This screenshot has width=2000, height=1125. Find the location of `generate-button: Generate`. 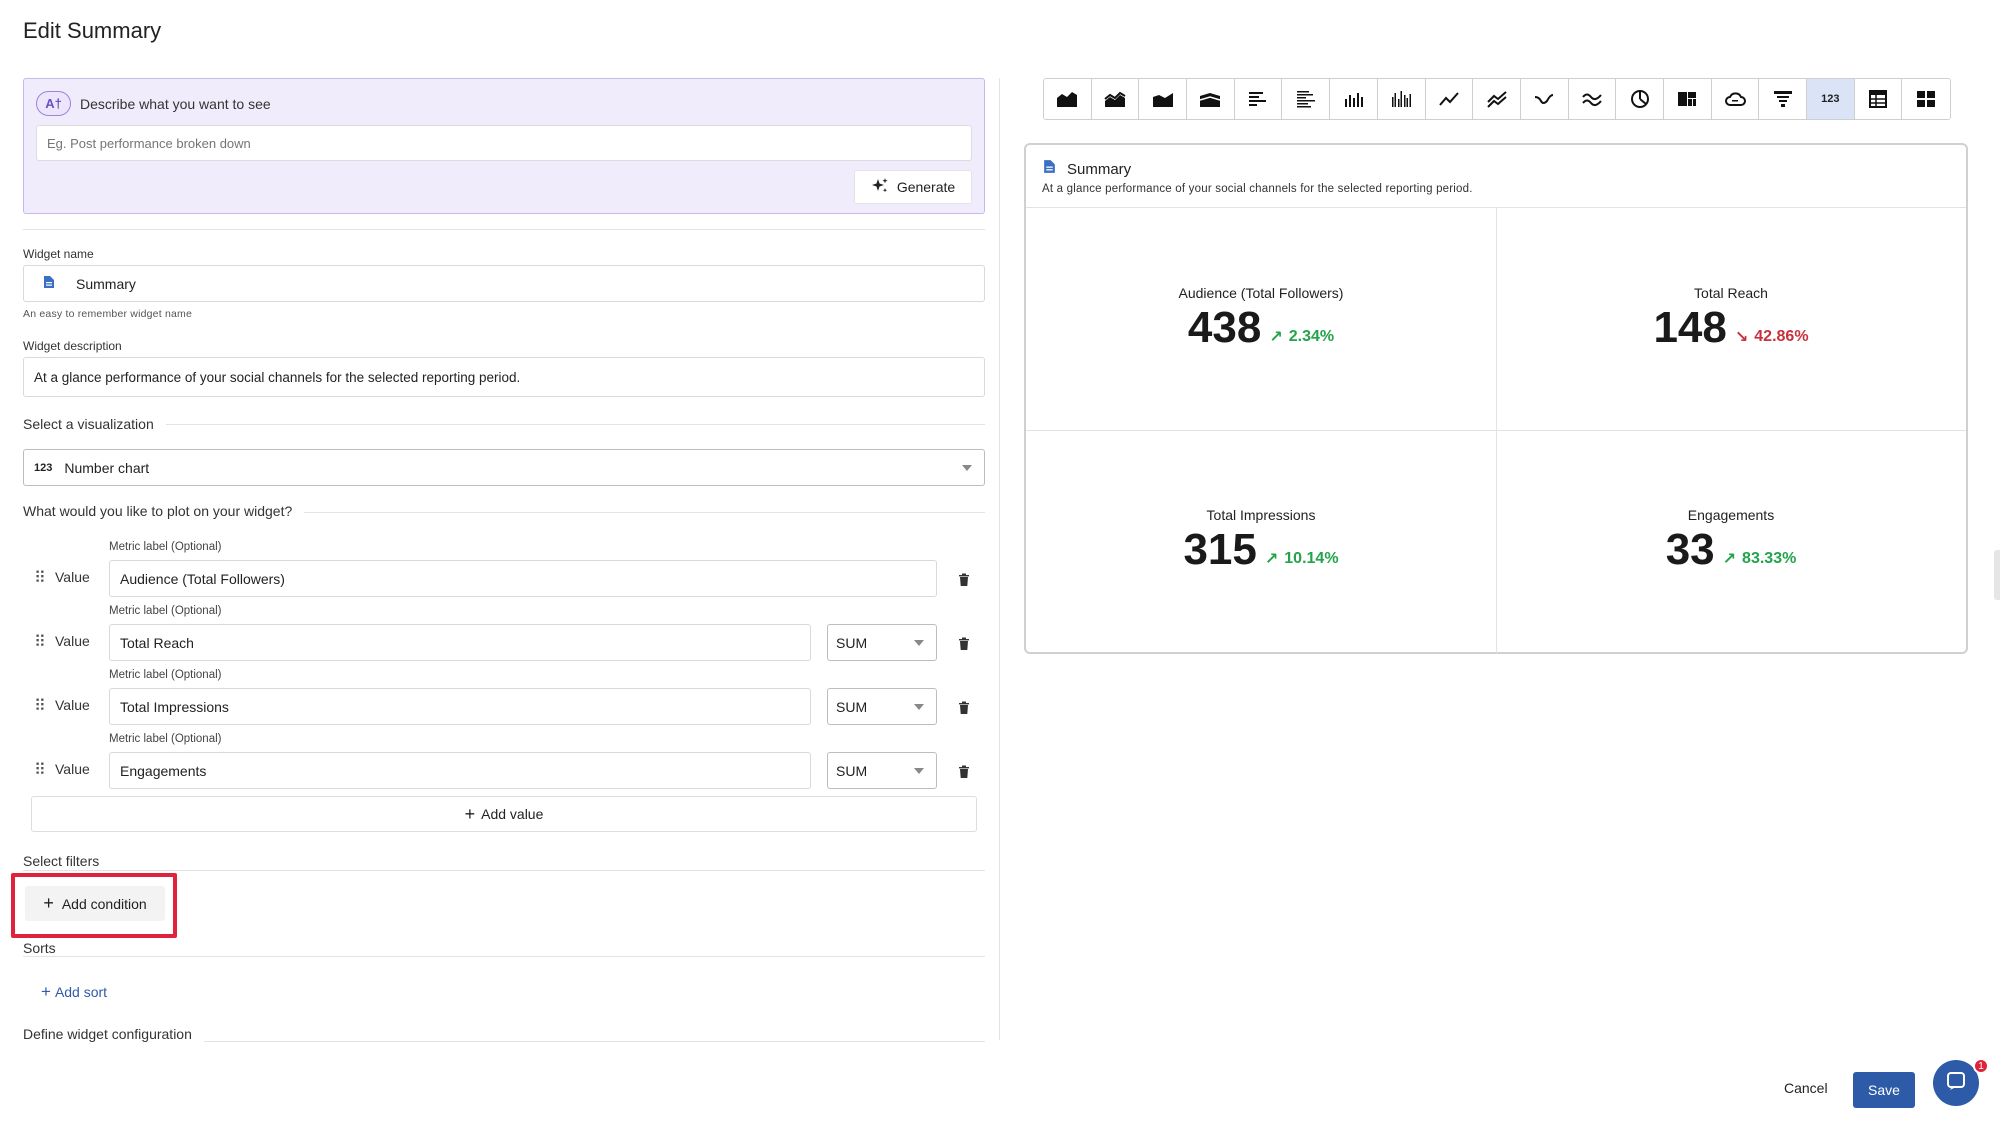

generate-button: Generate is located at coordinates (913, 187).